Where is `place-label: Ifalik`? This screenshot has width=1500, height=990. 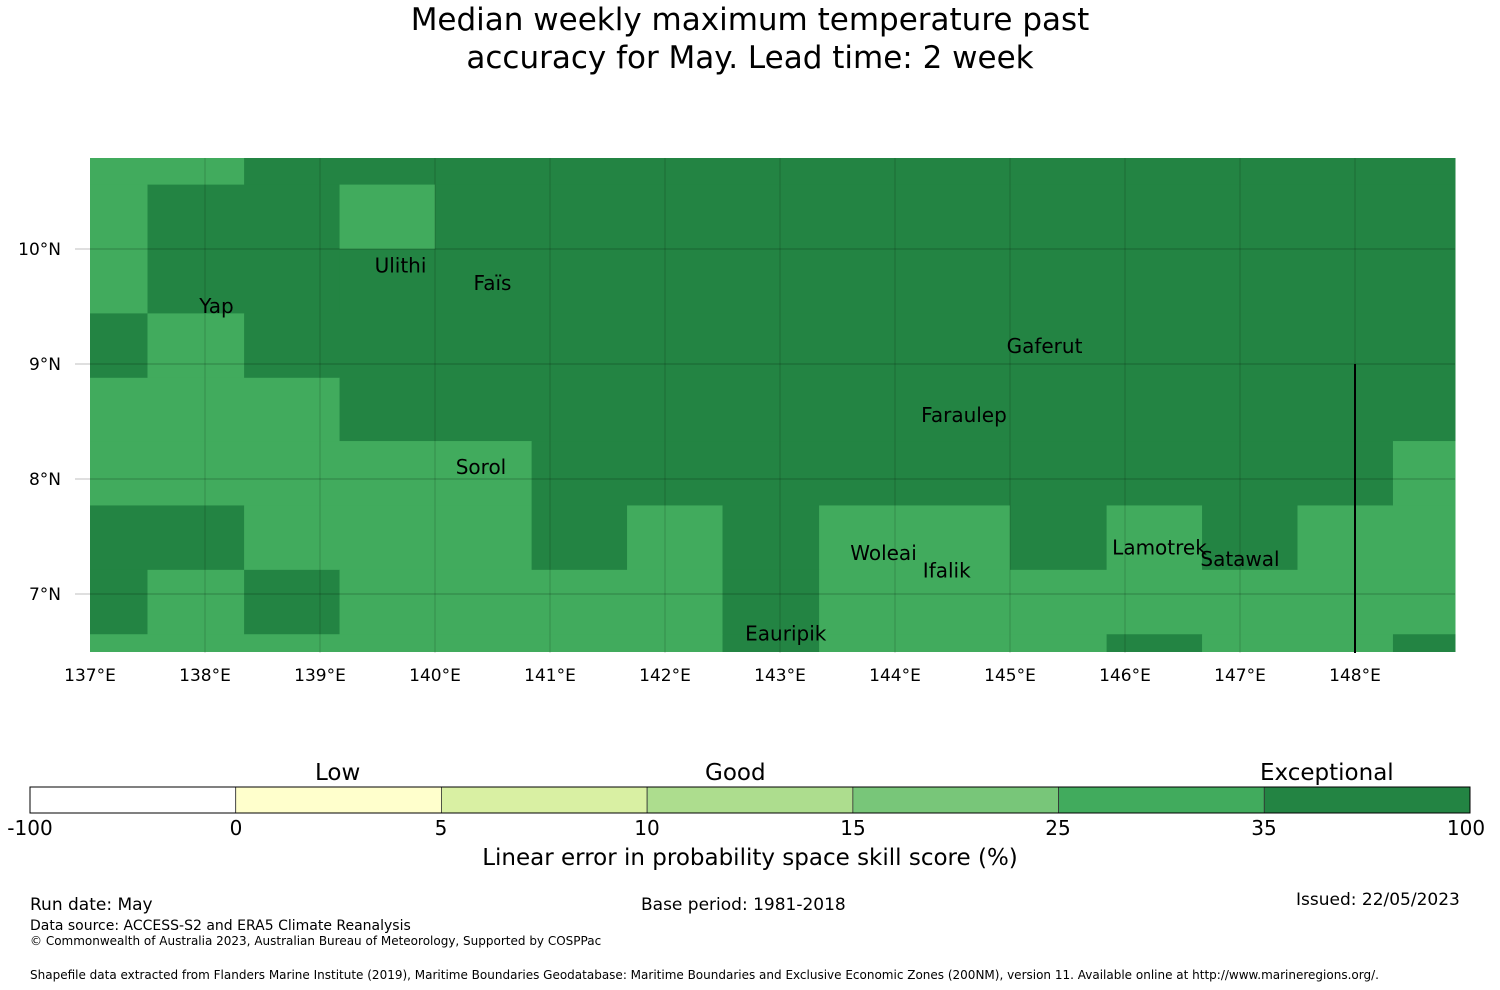
place-label: Ifalik is located at coordinates (947, 570).